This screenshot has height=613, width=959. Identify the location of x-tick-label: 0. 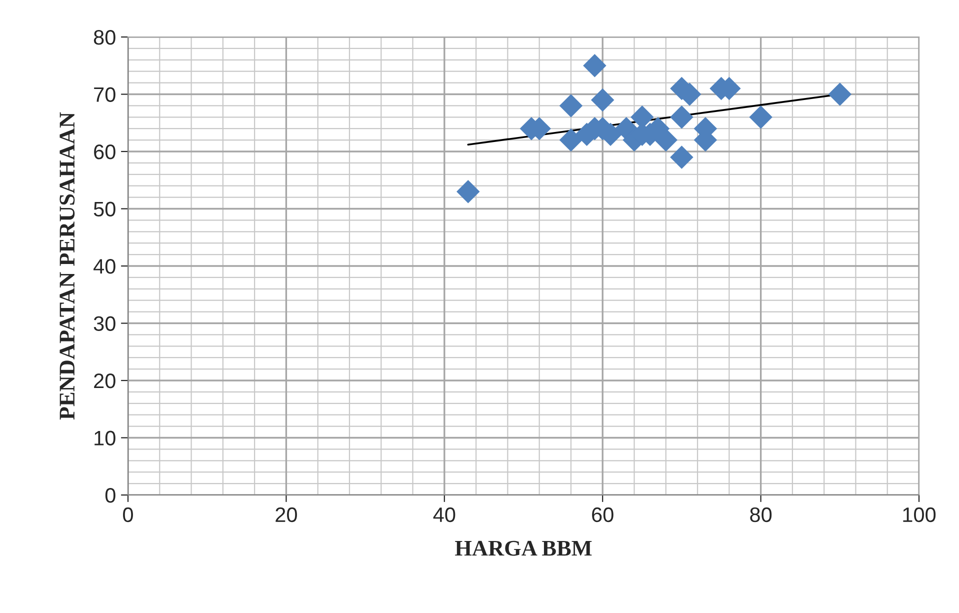
(128, 514).